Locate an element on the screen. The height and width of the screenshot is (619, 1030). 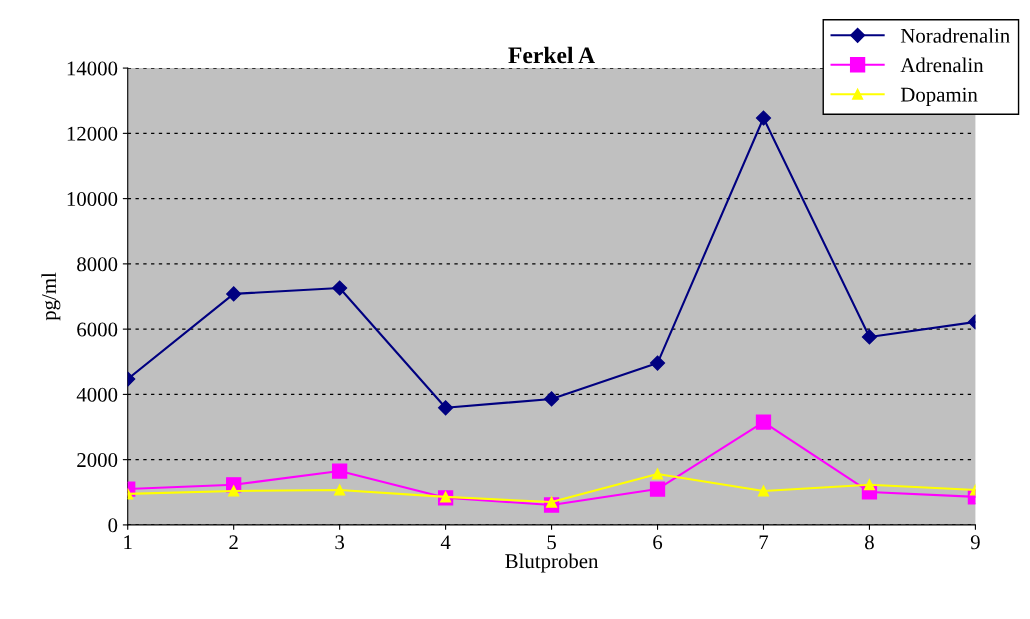
x-tick-label: 1 is located at coordinates (128, 542).